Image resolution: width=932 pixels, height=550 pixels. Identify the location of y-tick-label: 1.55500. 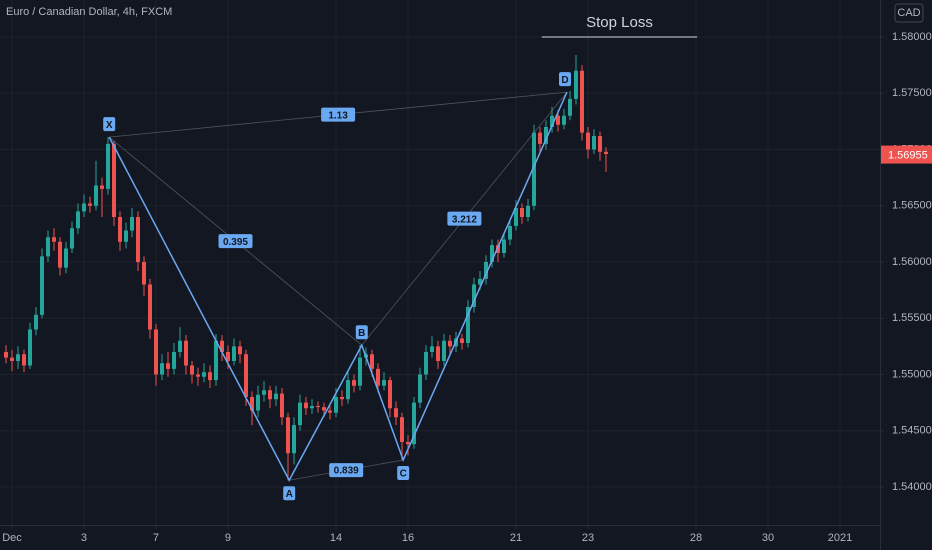
(912, 318).